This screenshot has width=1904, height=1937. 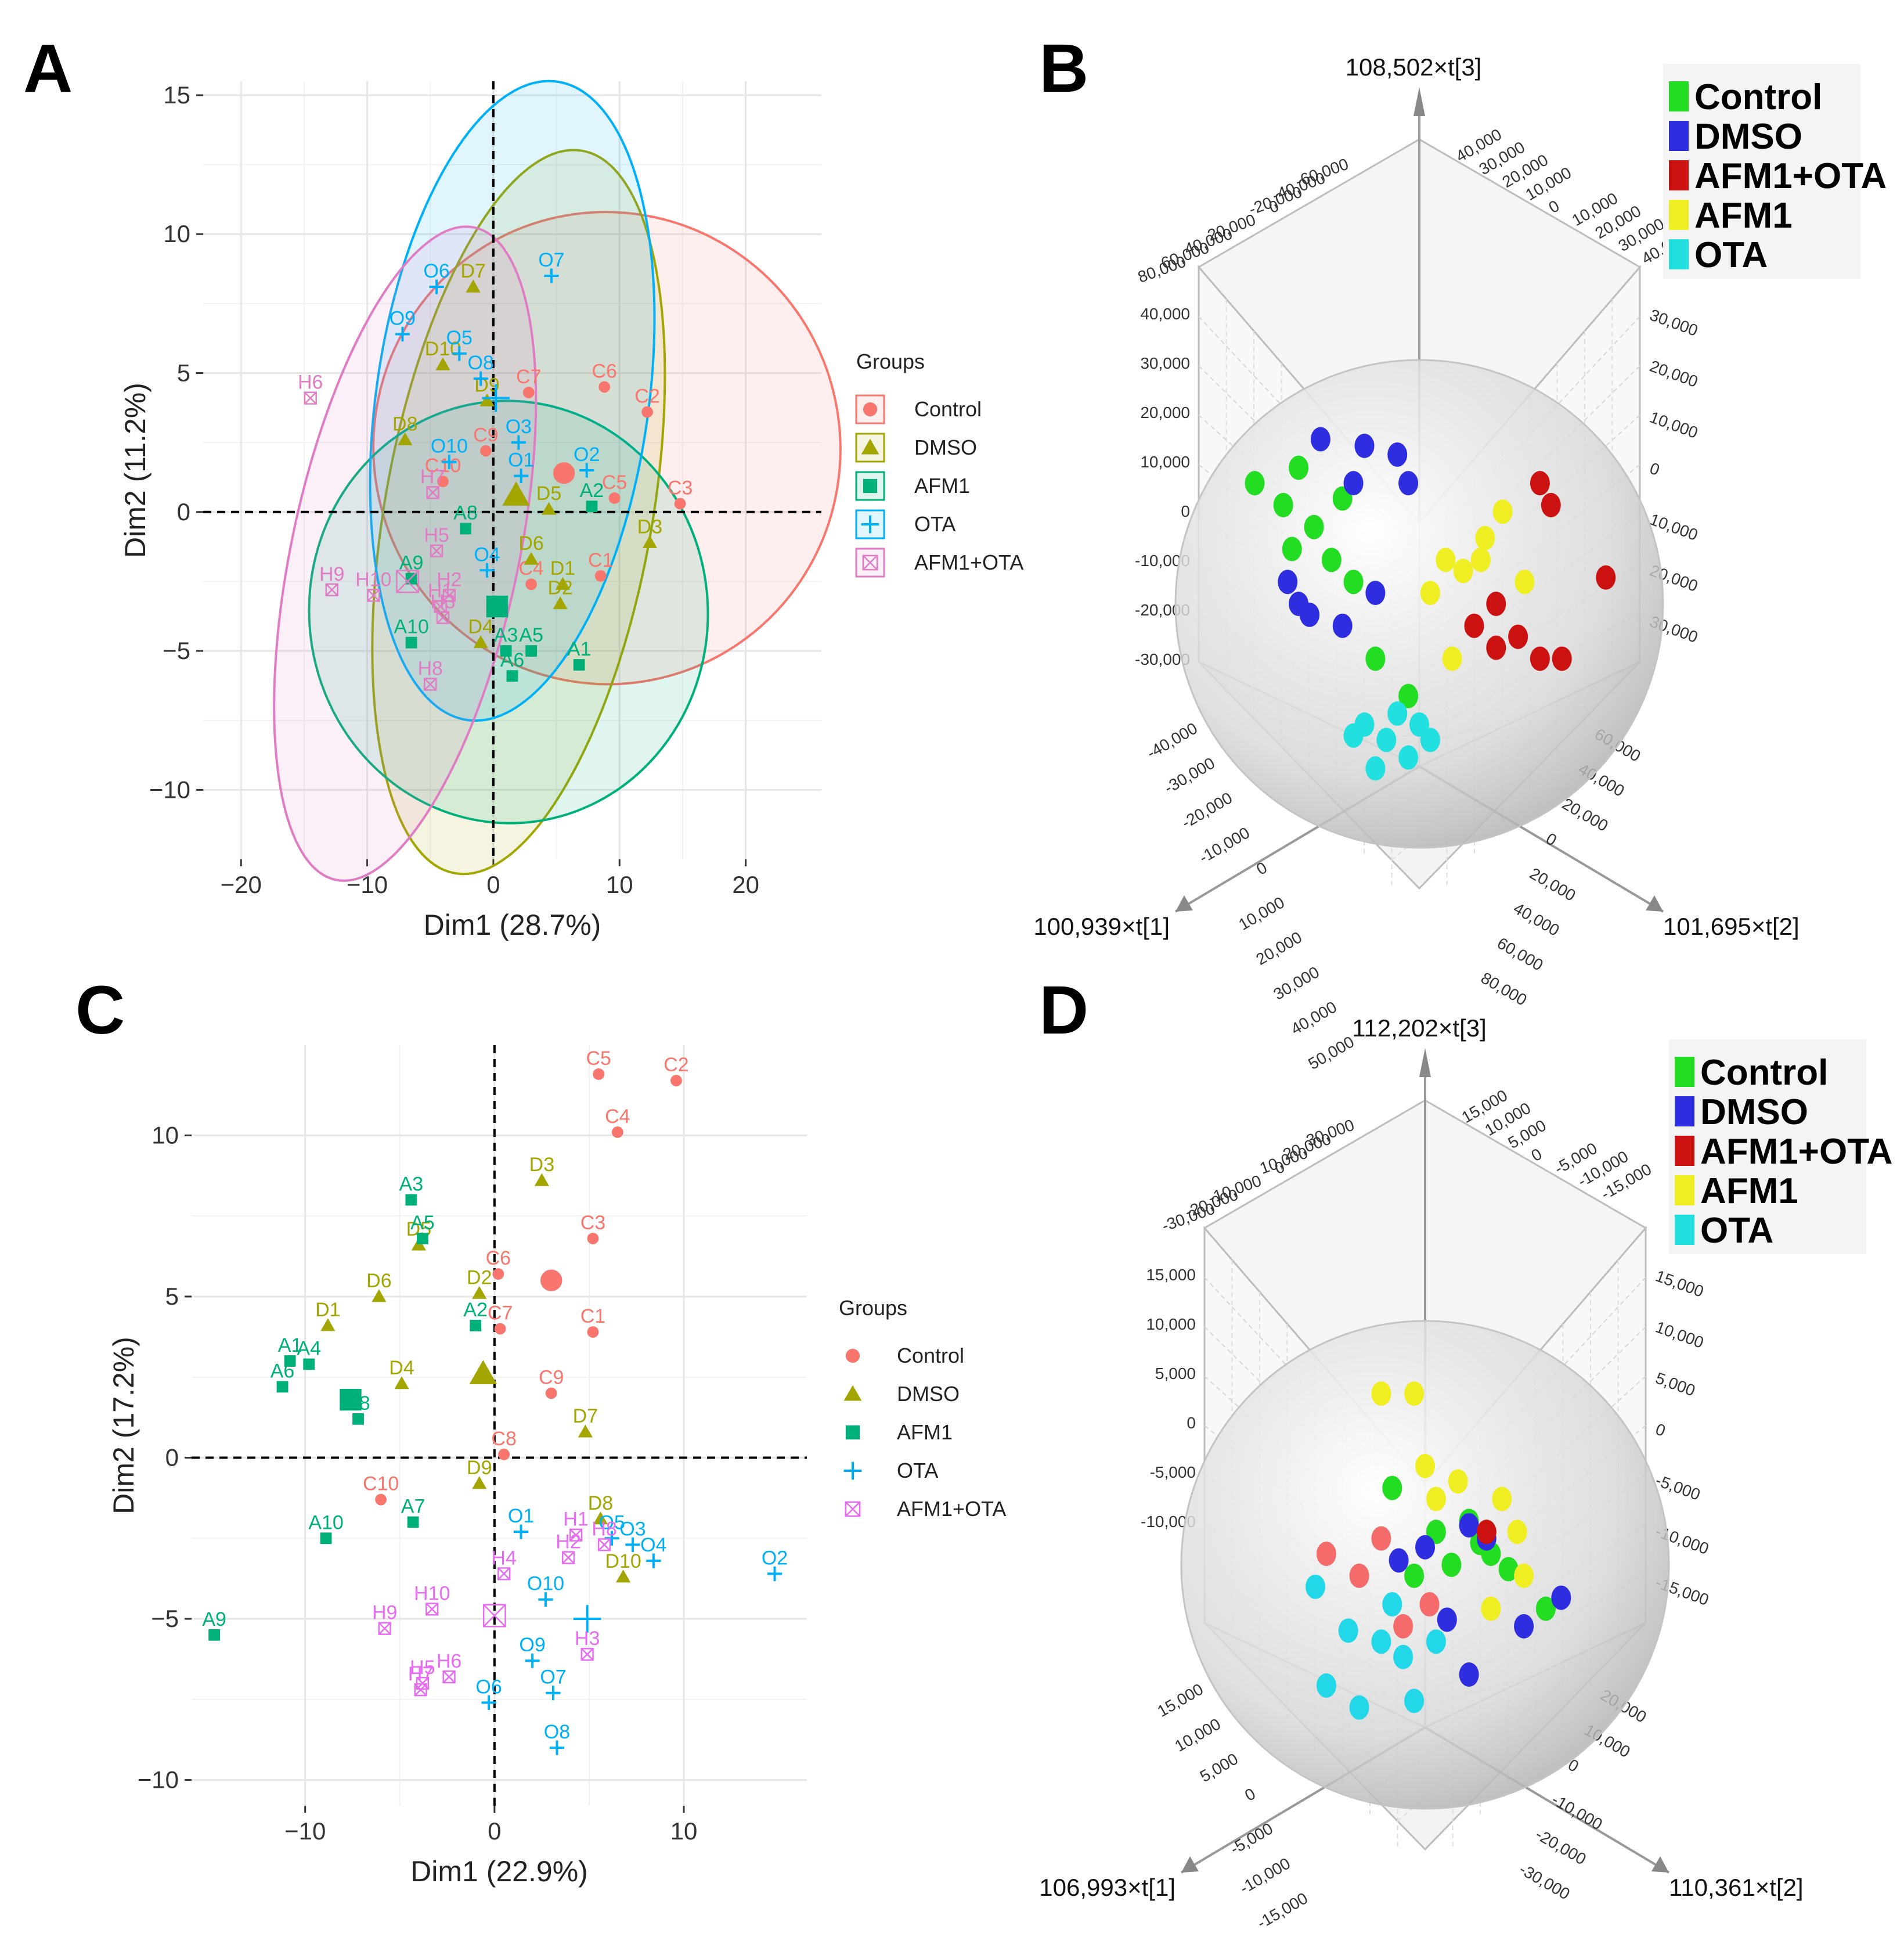 What do you see at coordinates (1189, 776) in the screenshot?
I see `ticks-bottom-left-label: -30,000` at bounding box center [1189, 776].